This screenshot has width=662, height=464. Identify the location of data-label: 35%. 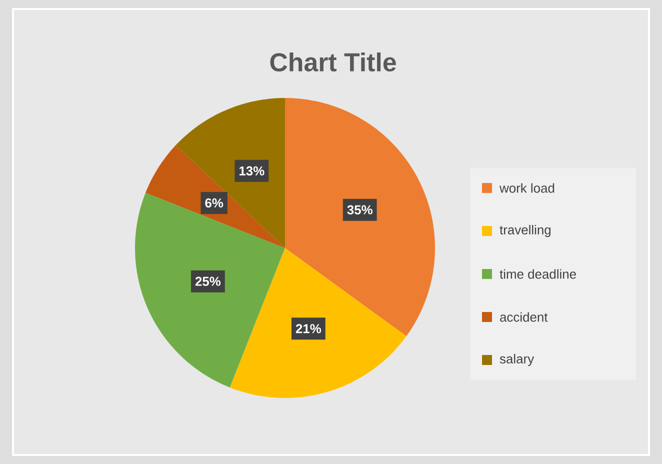
(359, 209).